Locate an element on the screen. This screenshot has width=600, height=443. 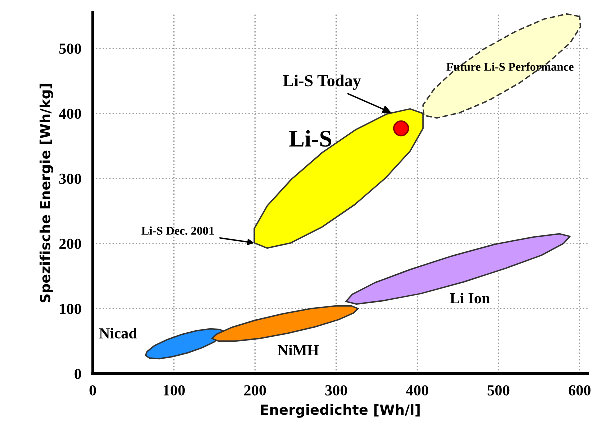
y-tick-label: 100 is located at coordinates (71, 309).